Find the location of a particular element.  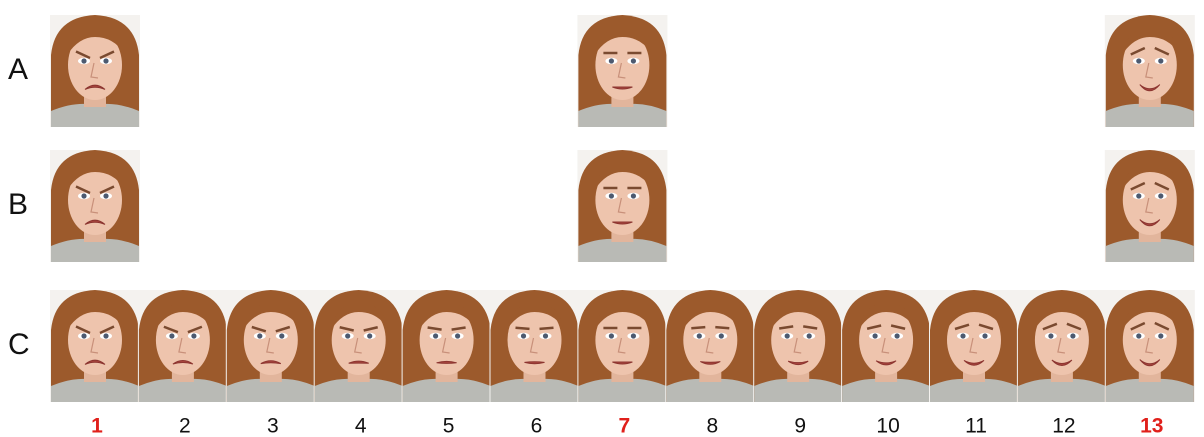

column-label: 11 is located at coordinates (976, 426).